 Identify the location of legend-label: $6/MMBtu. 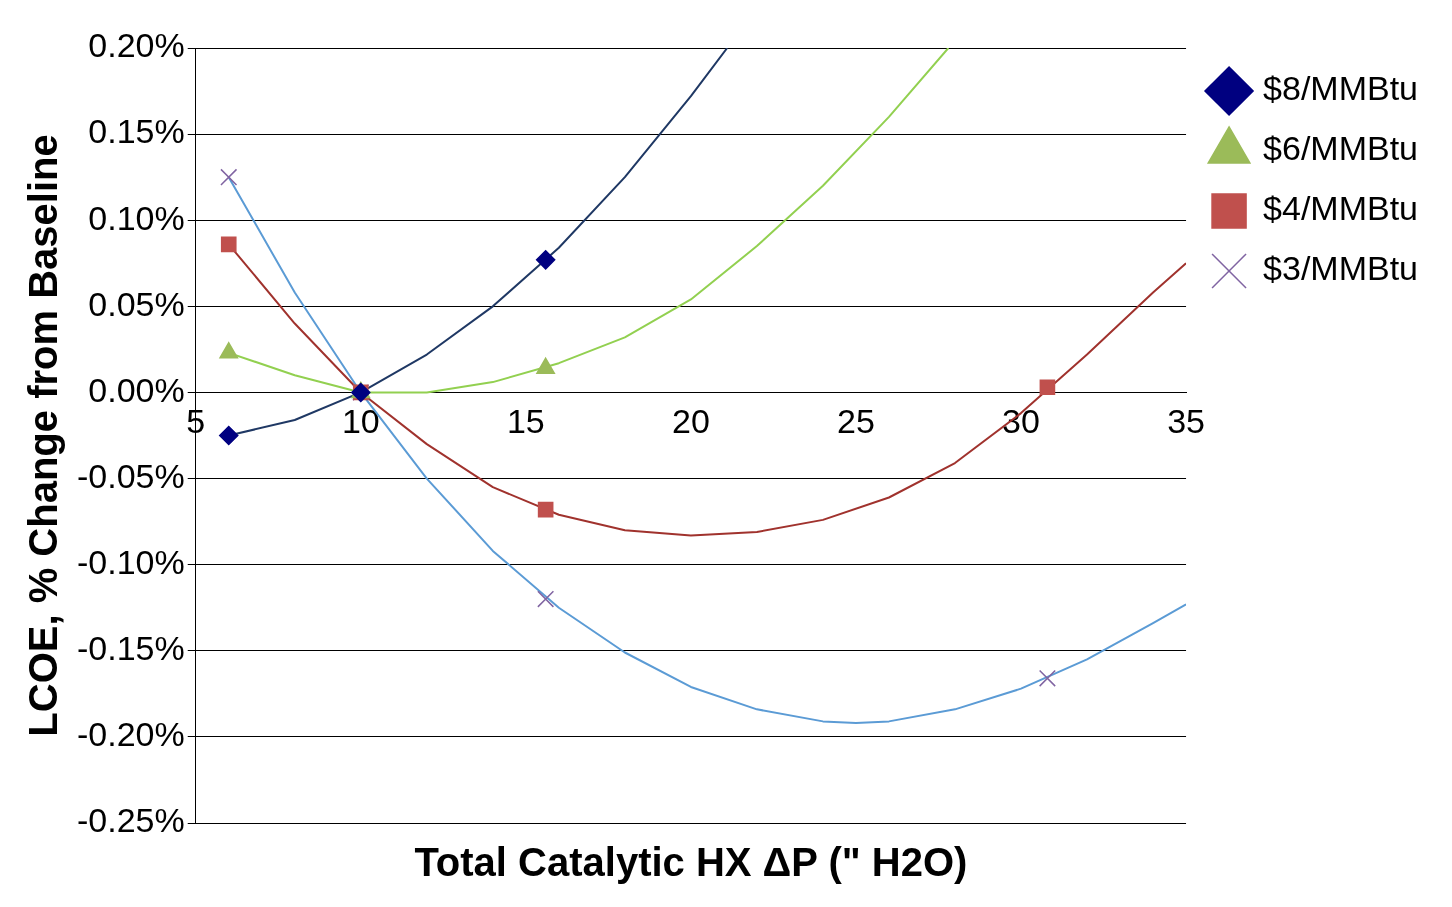
(1341, 148).